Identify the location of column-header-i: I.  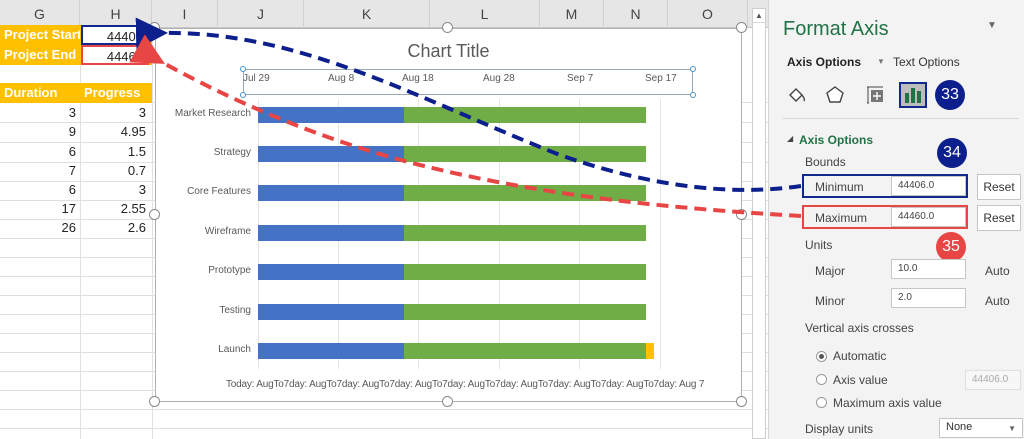
(185, 14).